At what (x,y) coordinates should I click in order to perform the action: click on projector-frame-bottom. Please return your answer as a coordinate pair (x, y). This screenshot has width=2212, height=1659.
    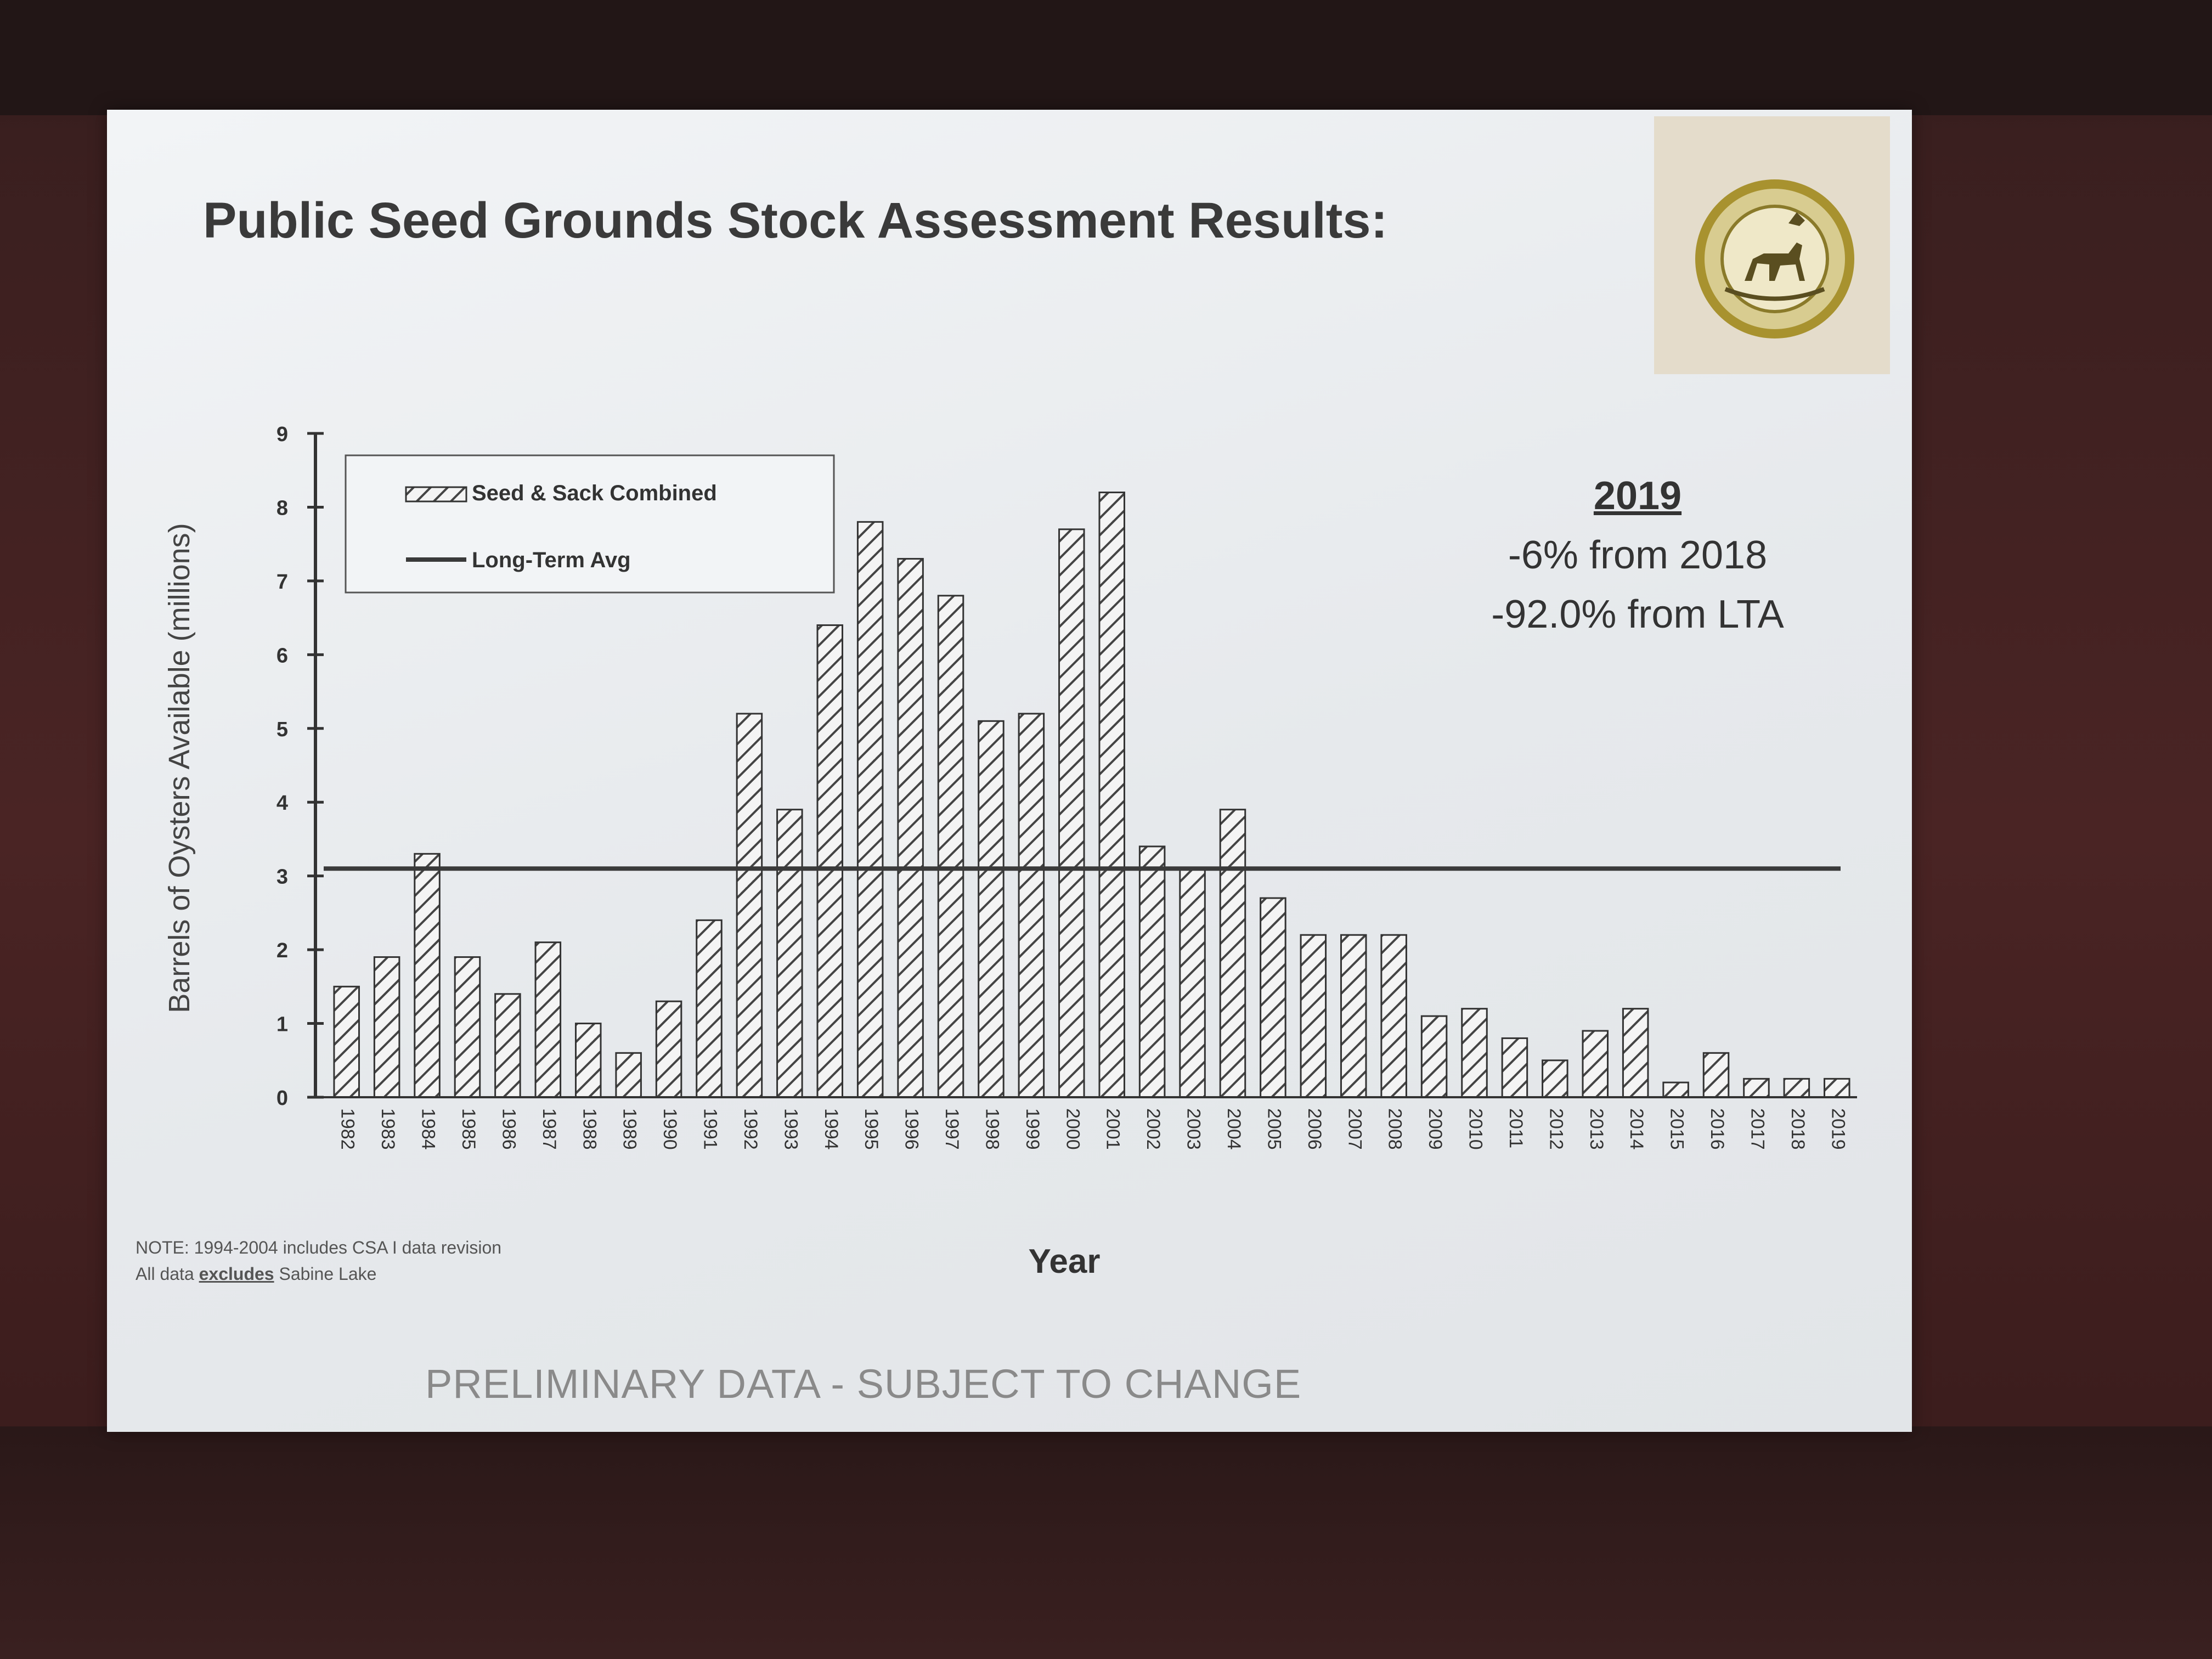
    Looking at the image, I should click on (1106, 1542).